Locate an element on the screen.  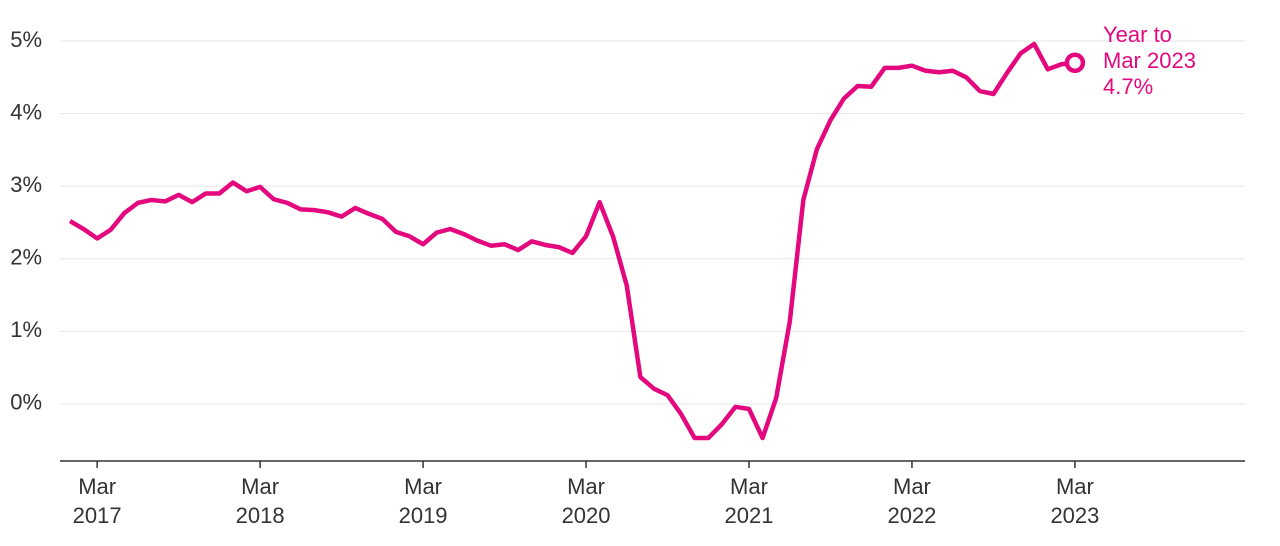
x-tick-label: Mar 2023 is located at coordinates (1074, 501).